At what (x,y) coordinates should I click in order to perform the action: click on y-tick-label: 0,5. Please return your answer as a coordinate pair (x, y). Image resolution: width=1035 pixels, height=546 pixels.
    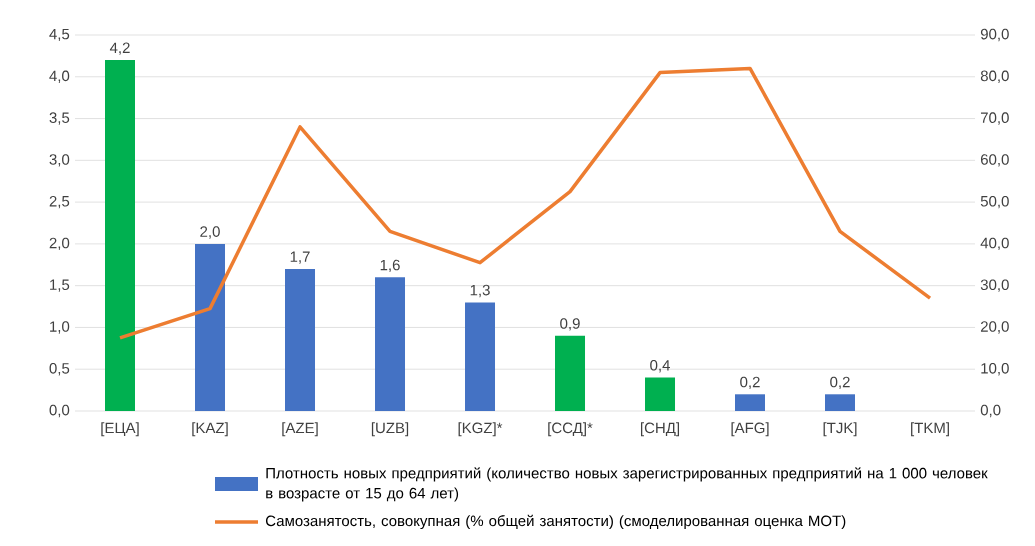
    Looking at the image, I should click on (59, 369).